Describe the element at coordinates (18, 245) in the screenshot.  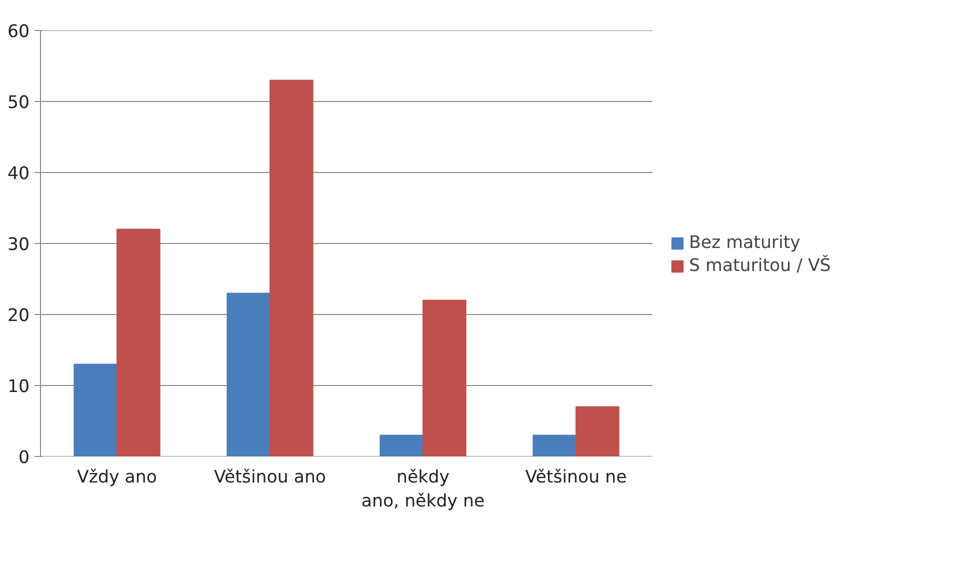
I see `y-tick-label: 30` at that location.